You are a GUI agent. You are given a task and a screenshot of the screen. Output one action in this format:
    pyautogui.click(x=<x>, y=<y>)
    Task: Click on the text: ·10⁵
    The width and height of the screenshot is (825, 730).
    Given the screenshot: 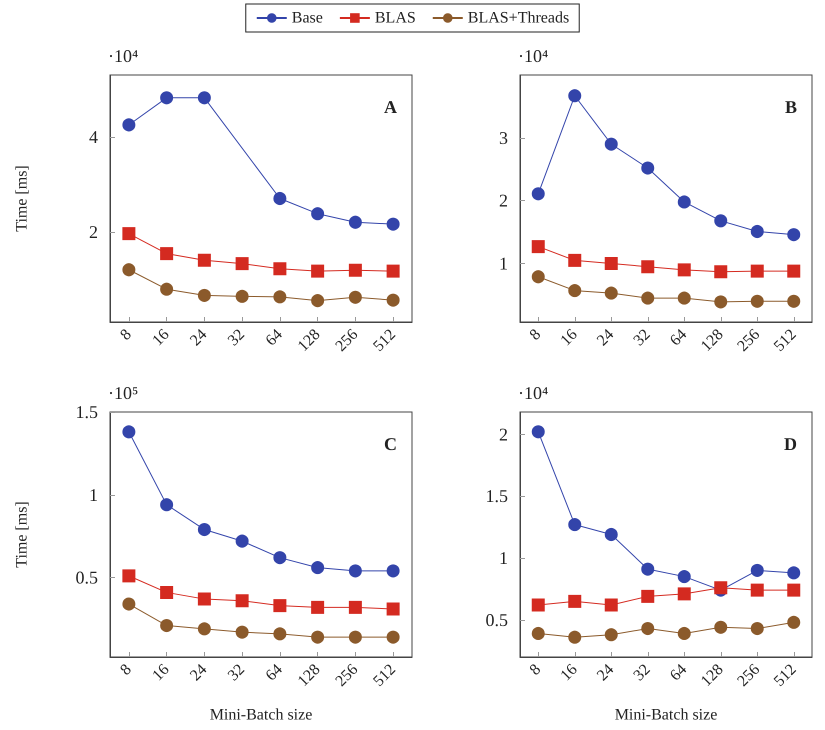 What is the action you would take?
    pyautogui.click(x=123, y=393)
    